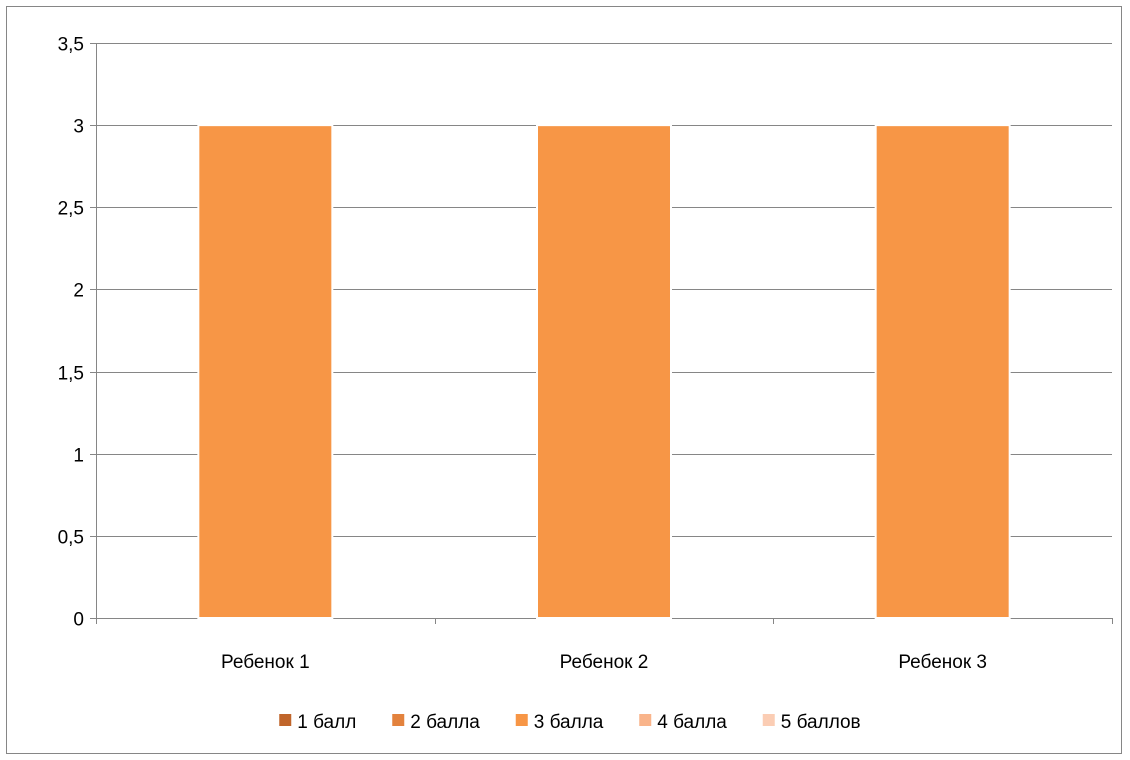 The image size is (1130, 760). What do you see at coordinates (71, 374) in the screenshot?
I see `y-tick-label: 1,5` at bounding box center [71, 374].